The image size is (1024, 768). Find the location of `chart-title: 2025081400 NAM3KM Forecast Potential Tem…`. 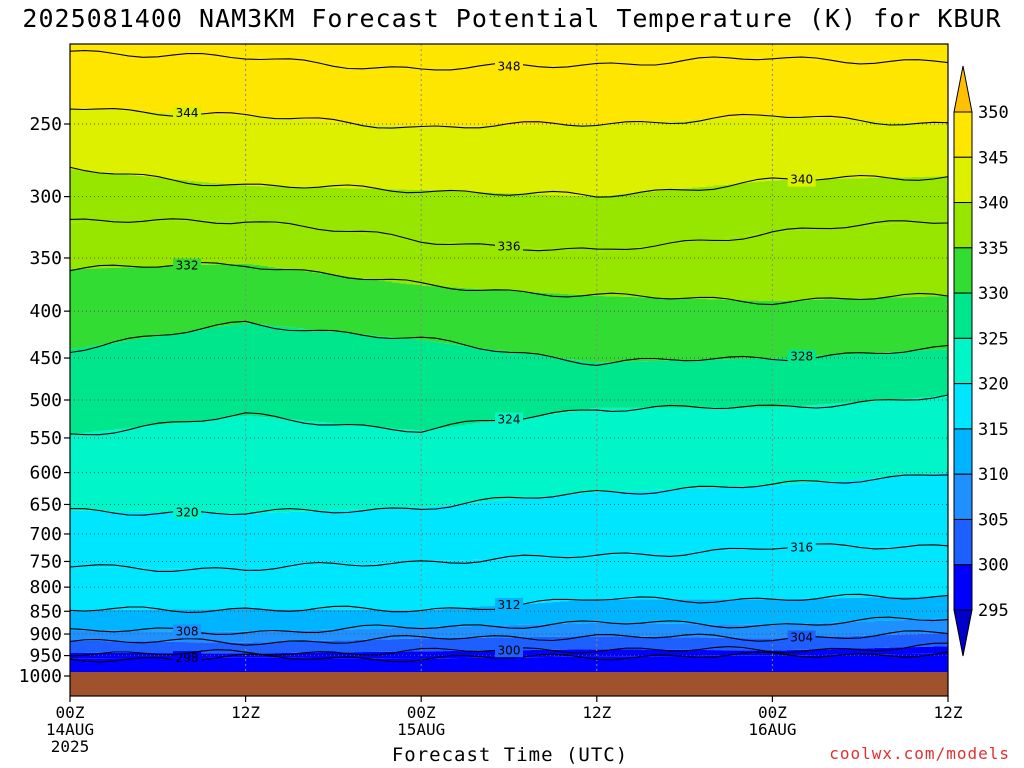

chart-title: 2025081400 NAM3KM Forecast Potential Tem… is located at coordinates (512, 18).